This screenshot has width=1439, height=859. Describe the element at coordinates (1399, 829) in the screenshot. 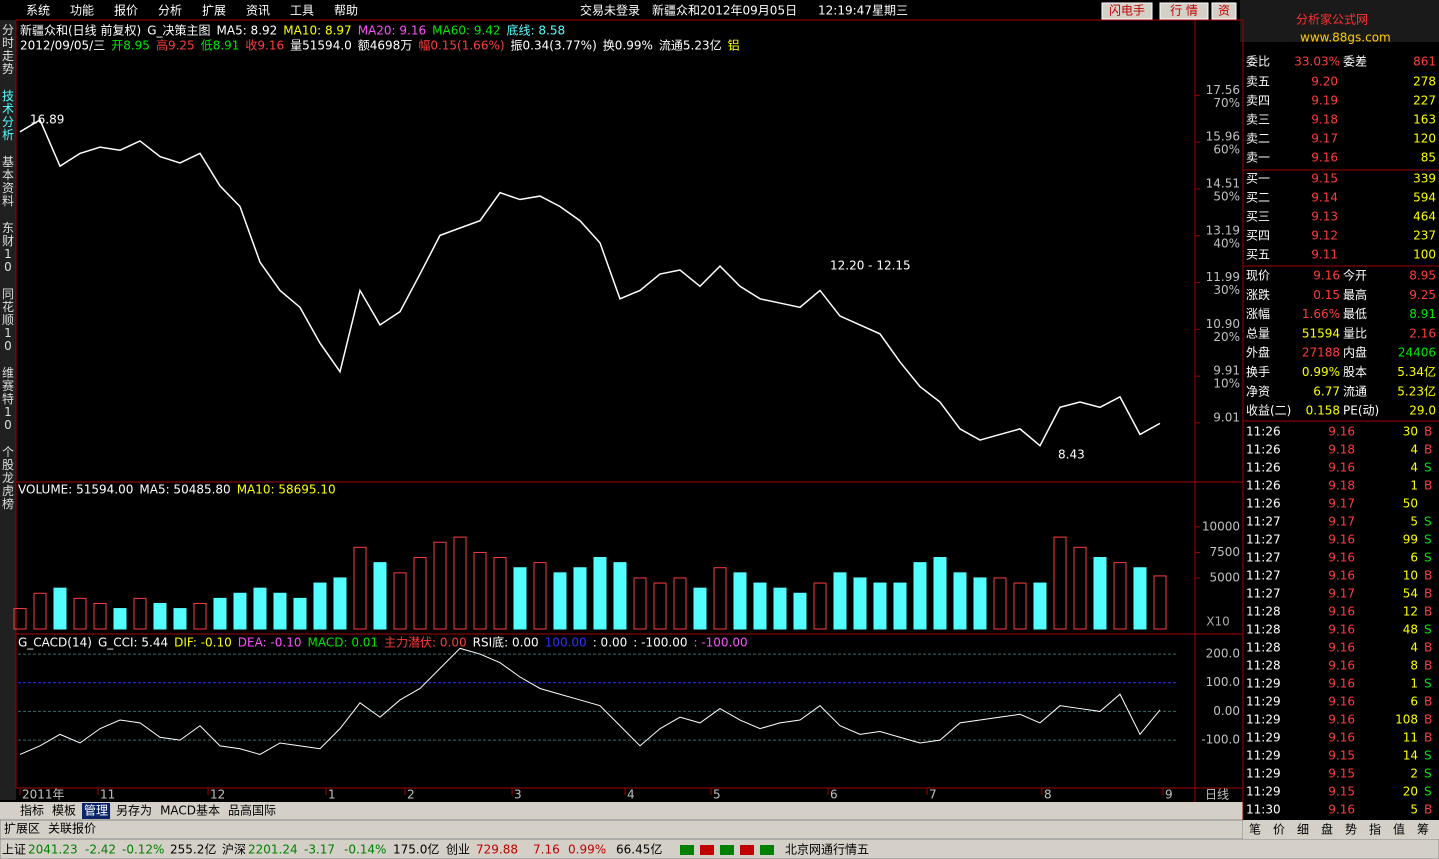

I see `right-tab: 值` at that location.